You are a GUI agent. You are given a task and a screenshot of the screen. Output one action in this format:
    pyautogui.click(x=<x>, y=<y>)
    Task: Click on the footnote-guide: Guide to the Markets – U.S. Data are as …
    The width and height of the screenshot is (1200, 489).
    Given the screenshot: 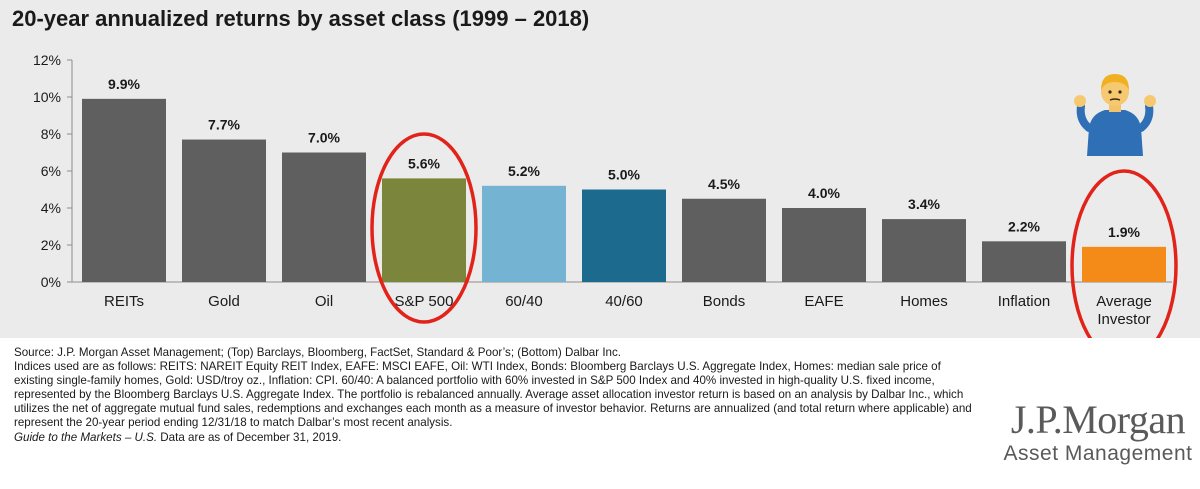 What is the action you would take?
    pyautogui.click(x=494, y=438)
    